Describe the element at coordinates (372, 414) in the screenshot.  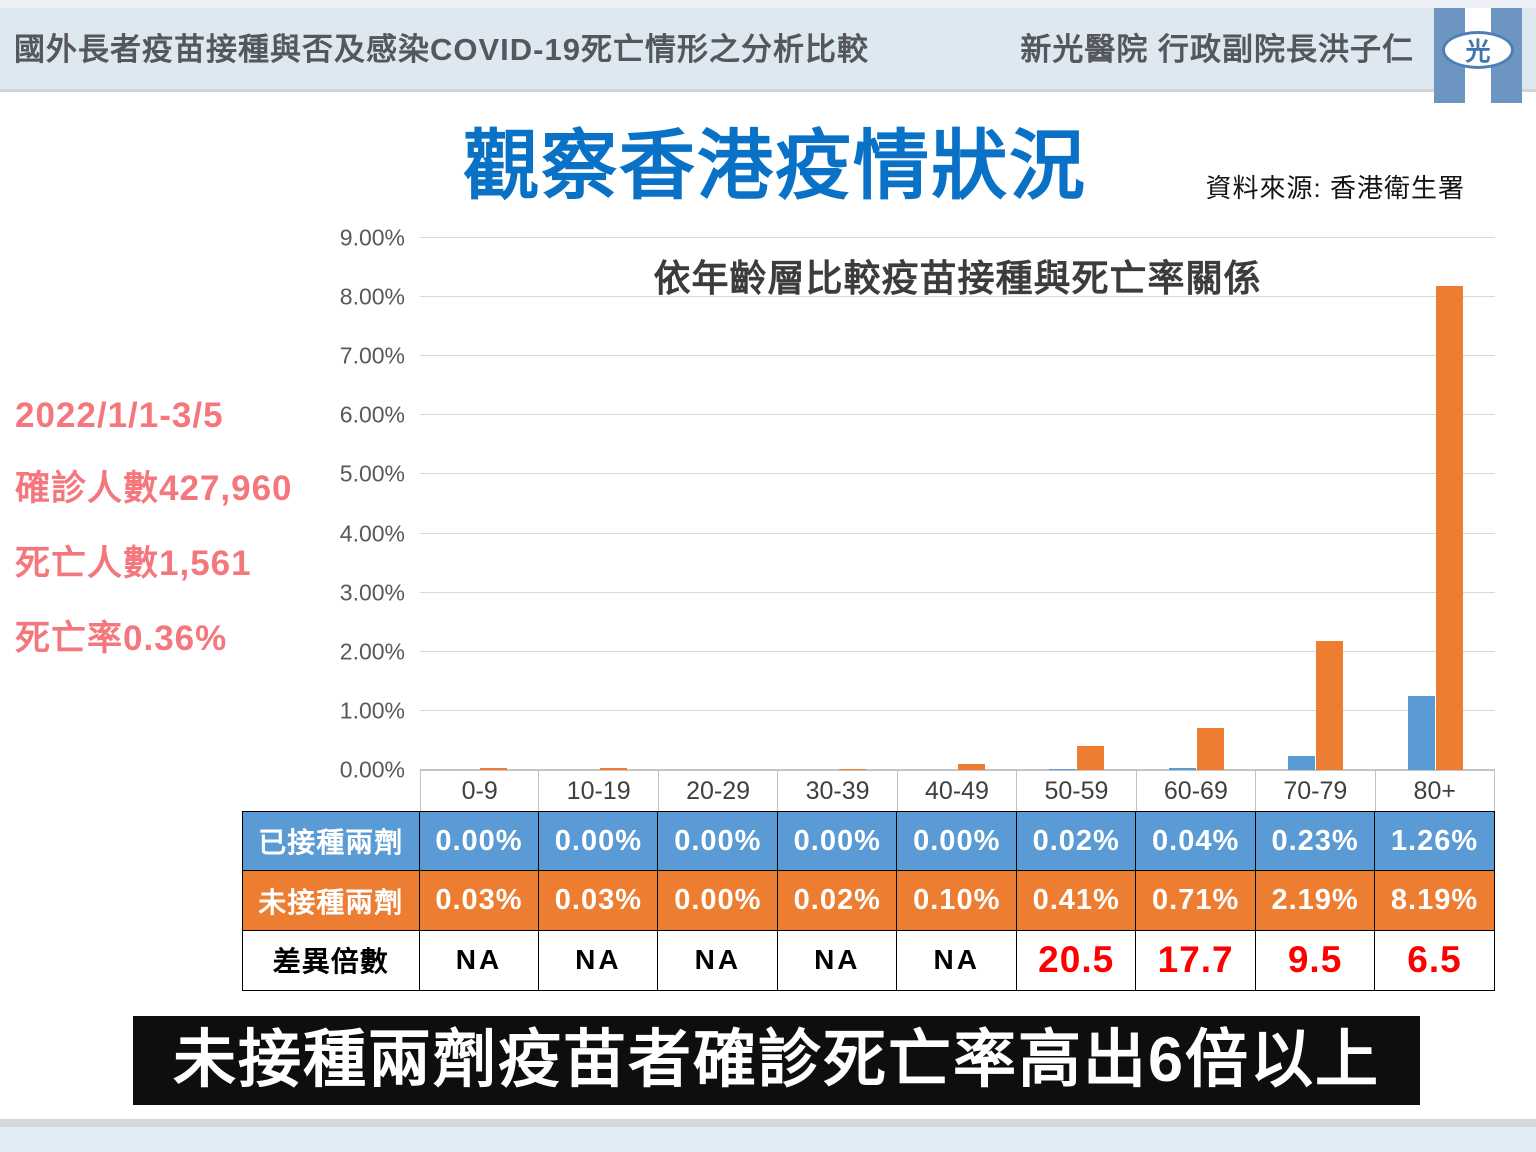
I see `y-tick-label: 6.00%` at that location.